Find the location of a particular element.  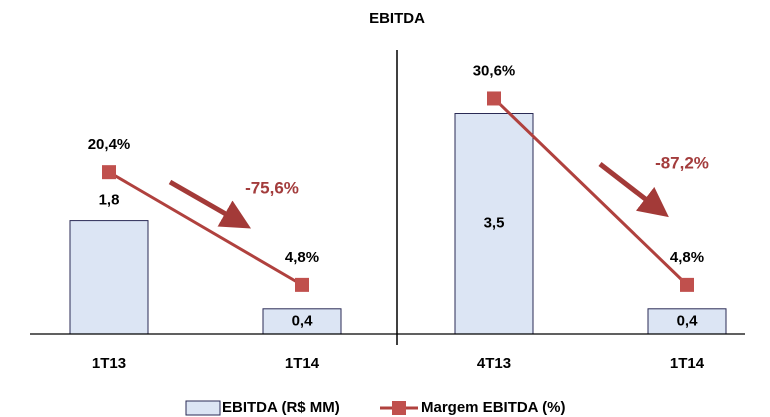

legend-label: EBITDA (R$ MM) is located at coordinates (281, 407).